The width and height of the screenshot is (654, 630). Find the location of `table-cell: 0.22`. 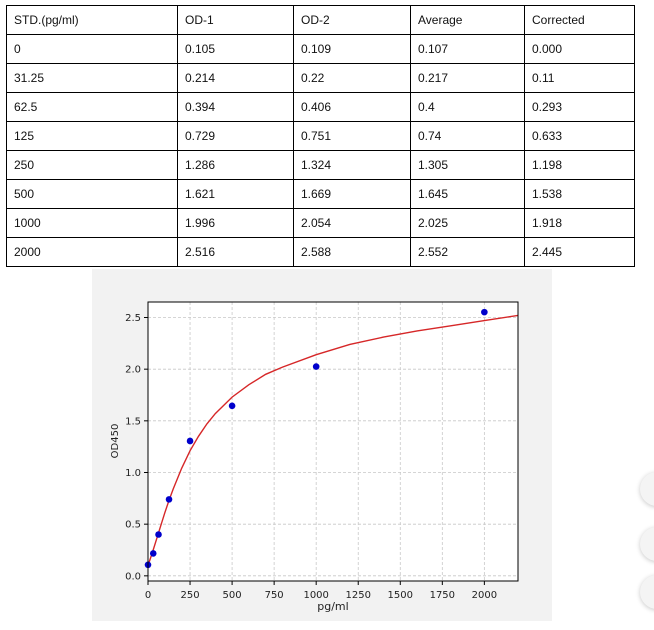

table-cell: 0.22 is located at coordinates (352, 78).